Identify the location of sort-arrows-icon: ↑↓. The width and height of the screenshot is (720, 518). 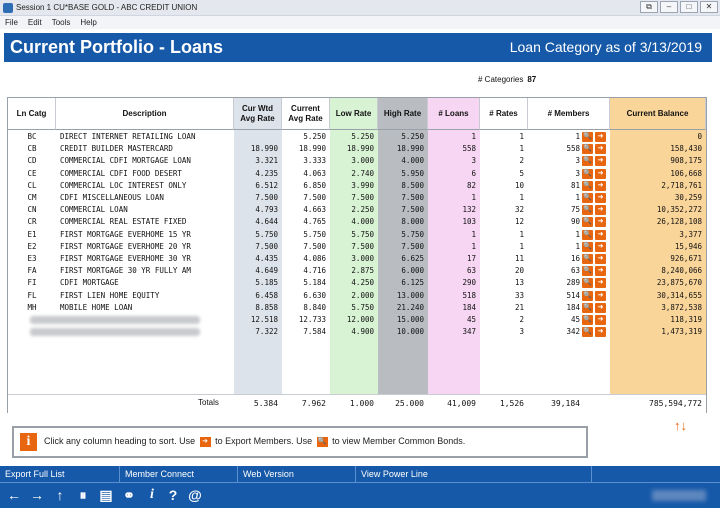
(680, 425).